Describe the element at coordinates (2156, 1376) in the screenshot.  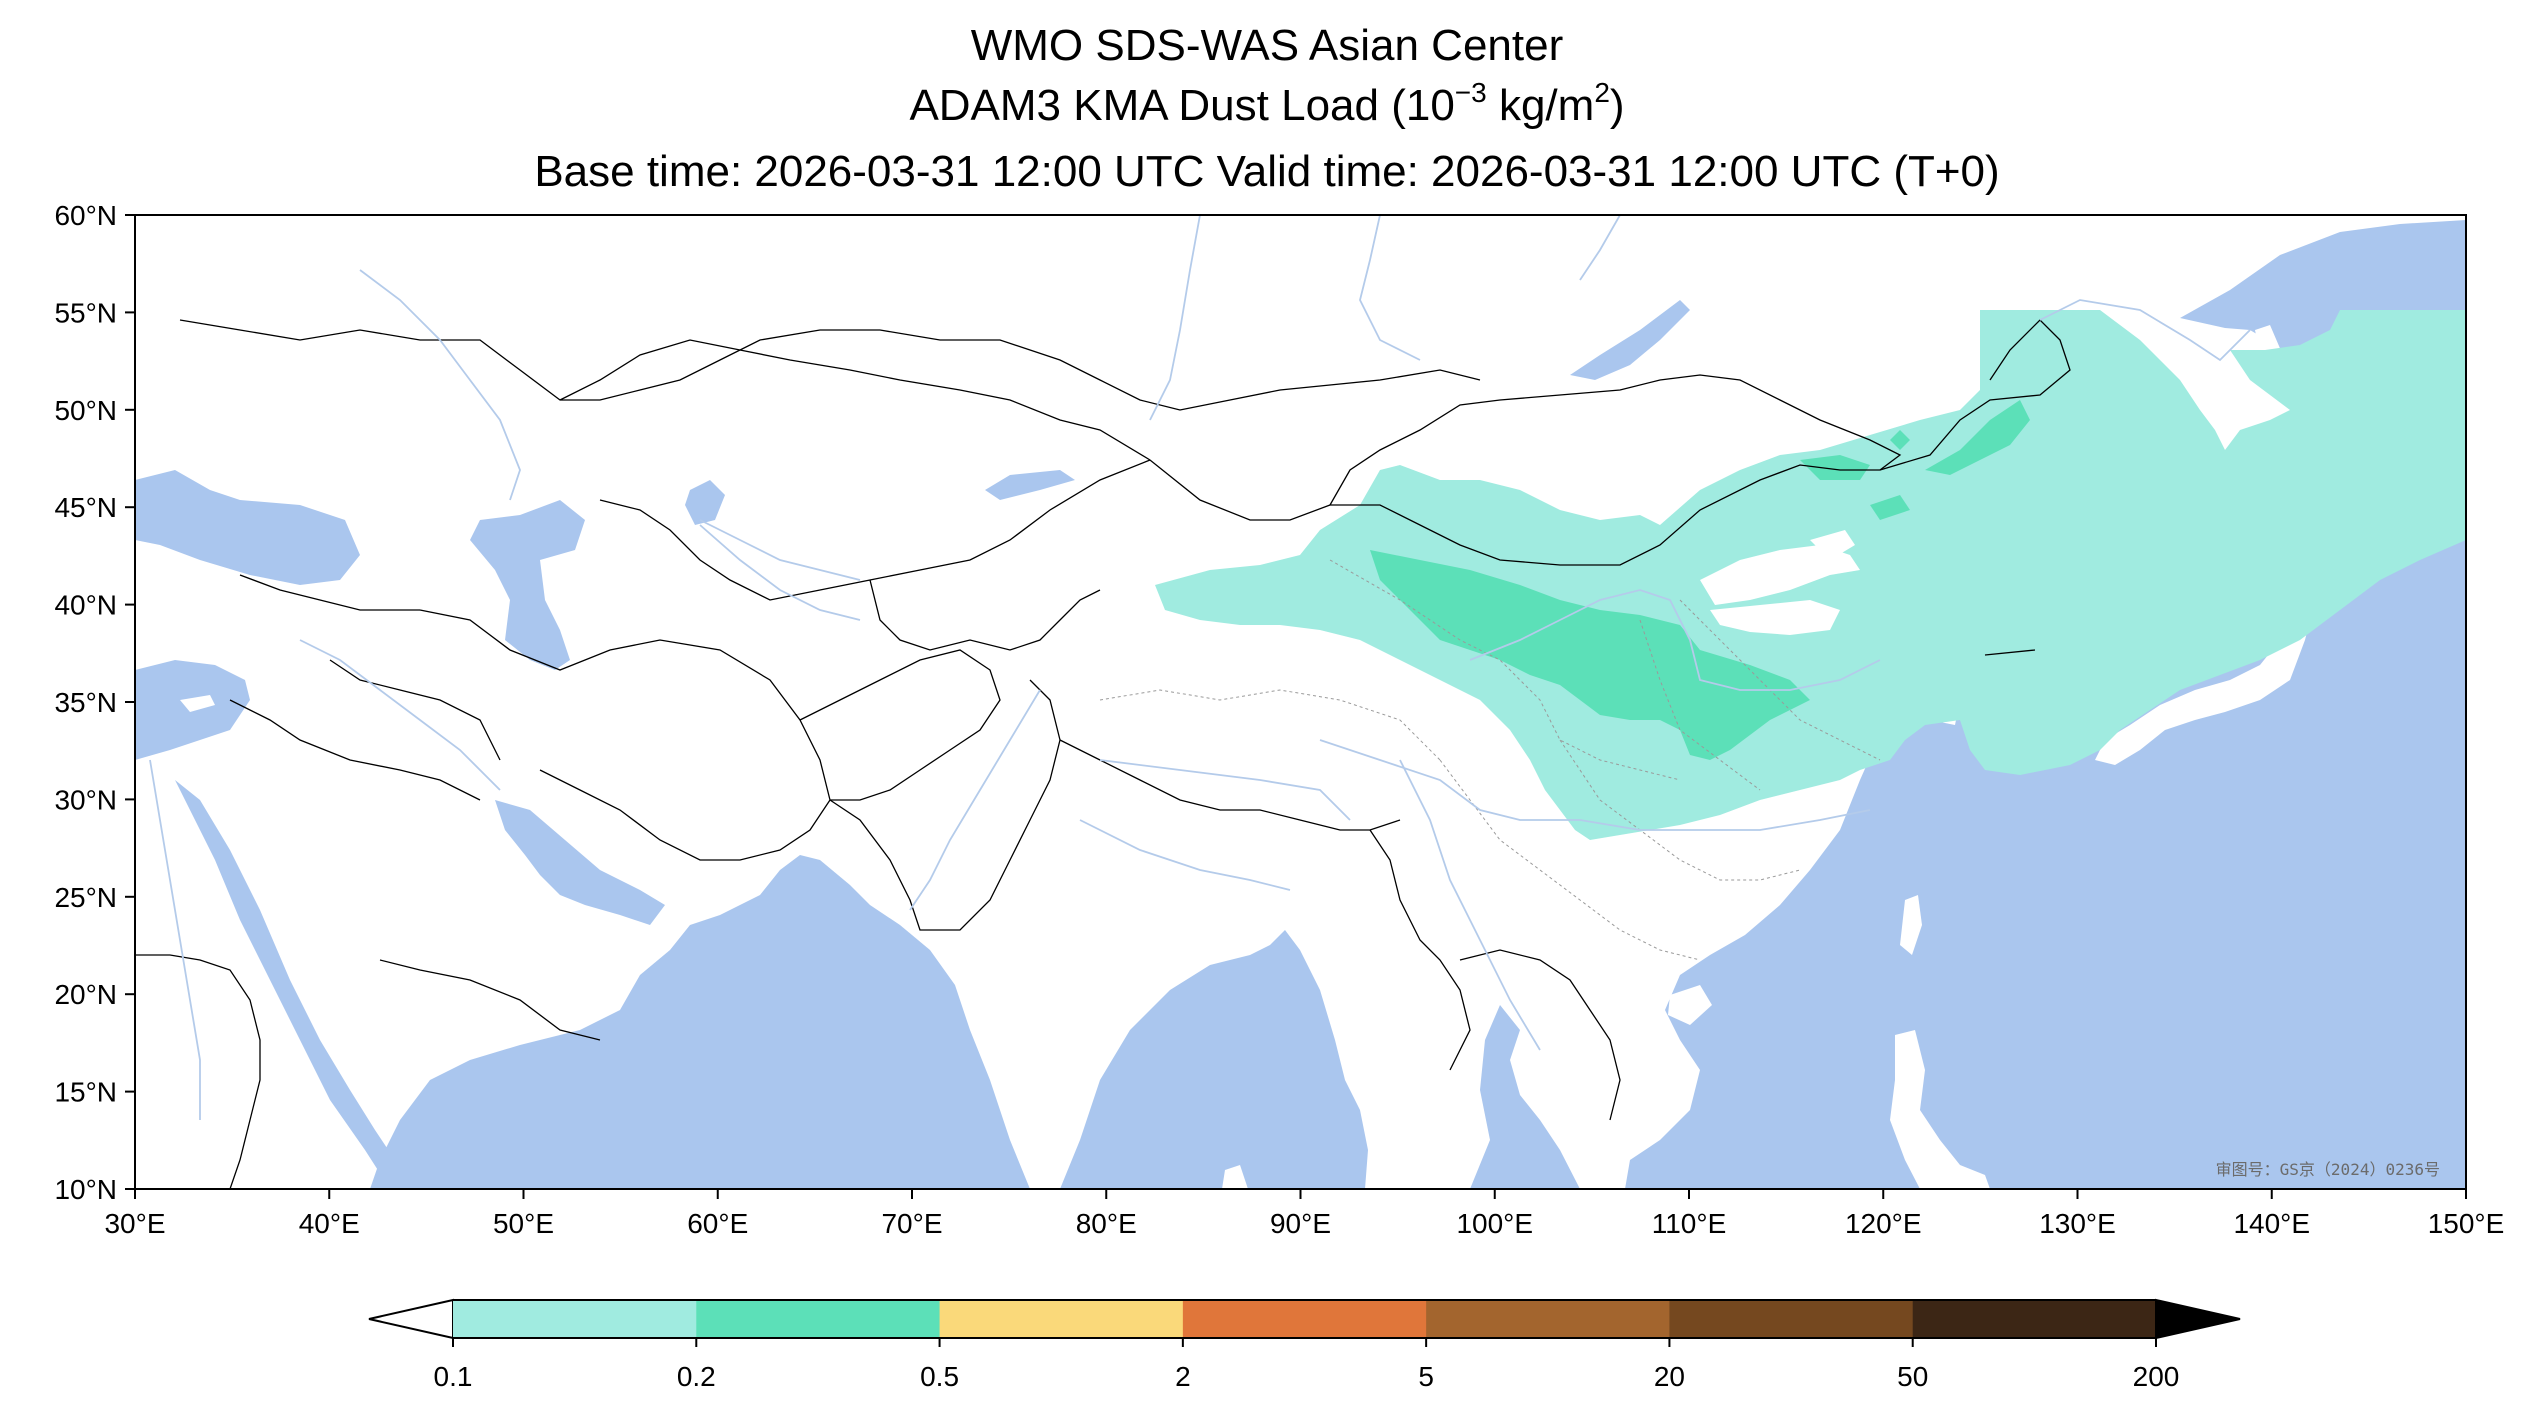
I see `colorbar-tick-label: 200` at that location.